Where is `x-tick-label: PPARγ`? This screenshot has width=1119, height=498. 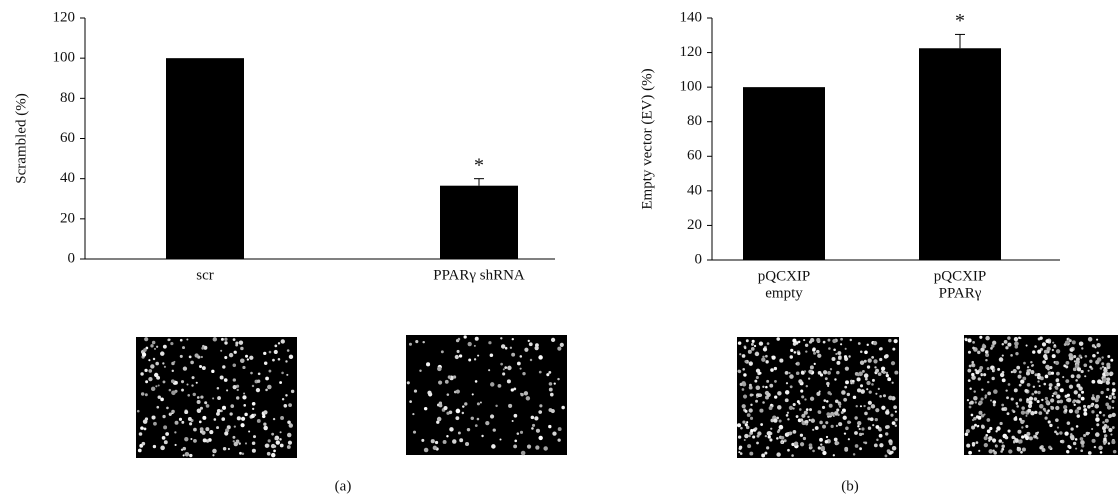 x-tick-label: PPARγ is located at coordinates (960, 293).